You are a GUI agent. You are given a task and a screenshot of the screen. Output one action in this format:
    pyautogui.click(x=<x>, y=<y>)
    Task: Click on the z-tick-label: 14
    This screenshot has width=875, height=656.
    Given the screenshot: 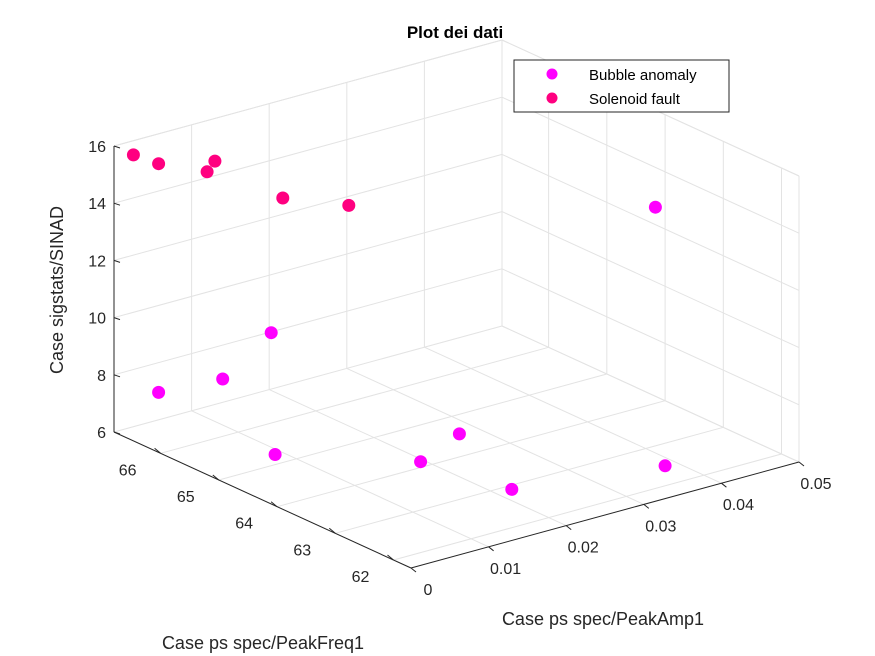 What is the action you would take?
    pyautogui.click(x=97, y=204)
    